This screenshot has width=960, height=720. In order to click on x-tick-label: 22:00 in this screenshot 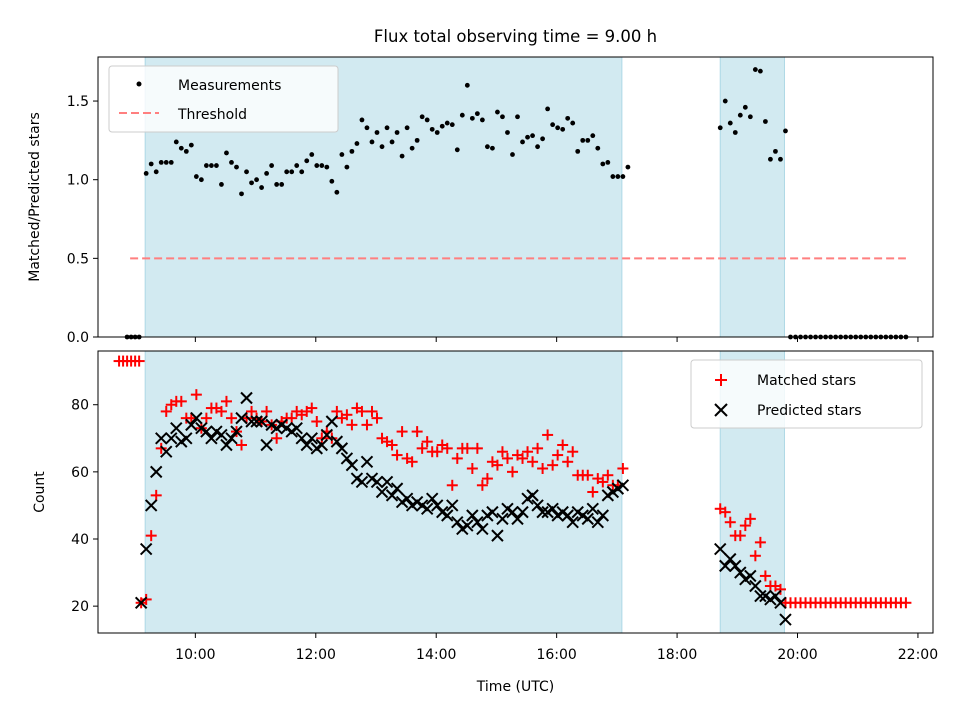, I will do `click(918, 655)`.